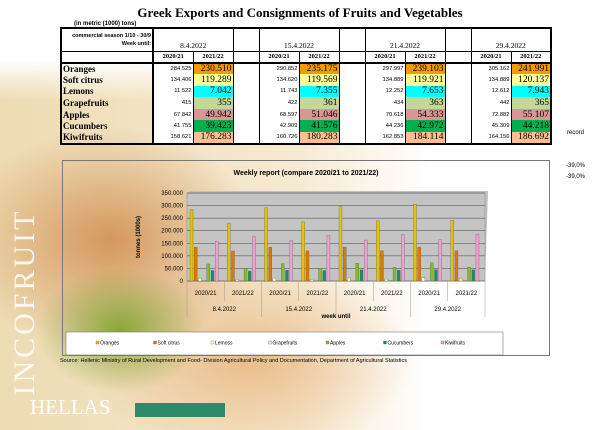  I want to click on table-row: Grapefruits 415 355 422 361 434 363 442 365, so click(306, 103).